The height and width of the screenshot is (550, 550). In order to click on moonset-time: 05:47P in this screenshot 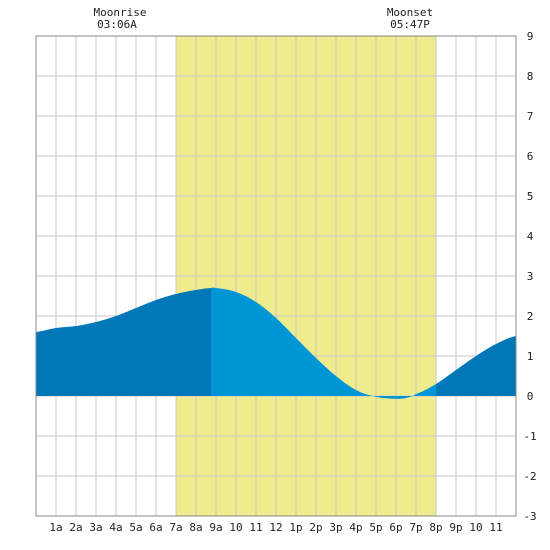, I will do `click(410, 24)`.